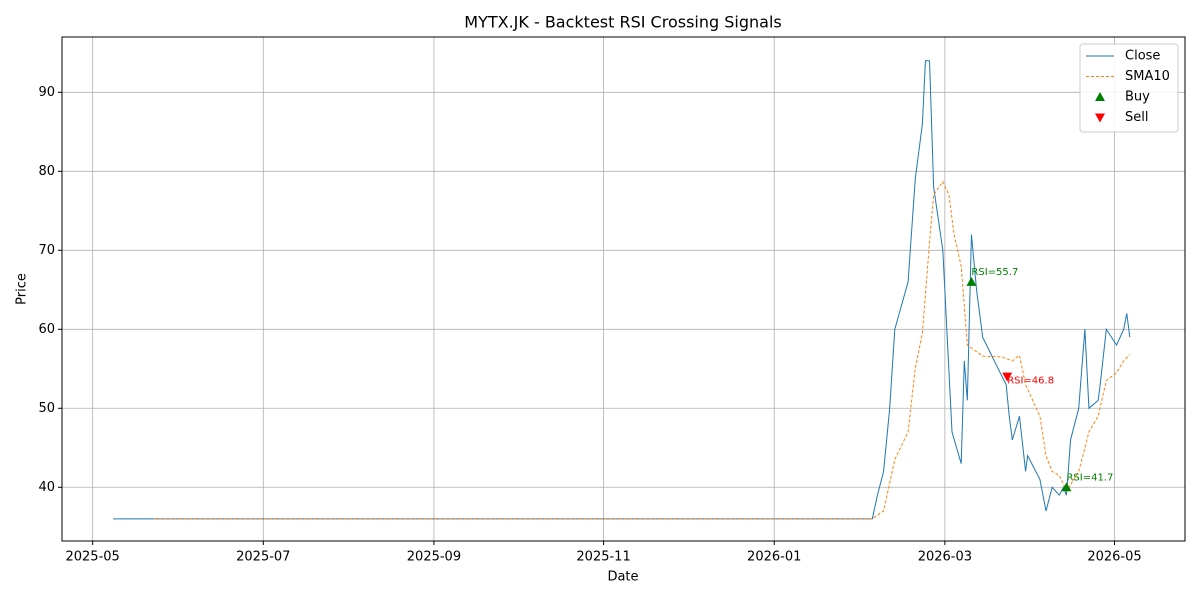 The height and width of the screenshot is (604, 1200). What do you see at coordinates (46, 408) in the screenshot?
I see `y-tick-label: 50` at bounding box center [46, 408].